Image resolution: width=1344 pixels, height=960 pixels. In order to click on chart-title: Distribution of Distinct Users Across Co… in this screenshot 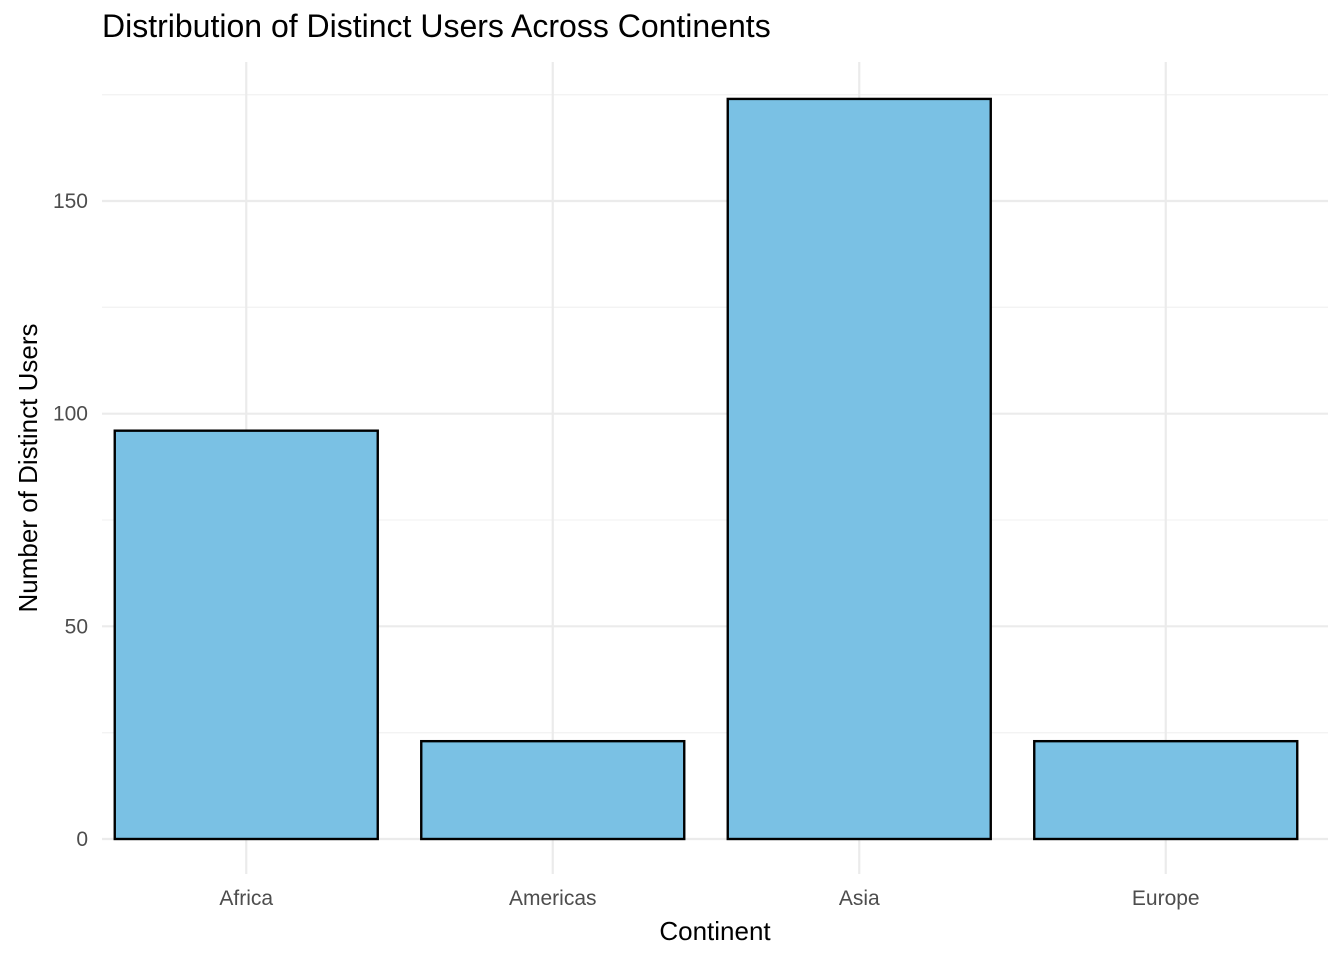, I will do `click(436, 26)`.